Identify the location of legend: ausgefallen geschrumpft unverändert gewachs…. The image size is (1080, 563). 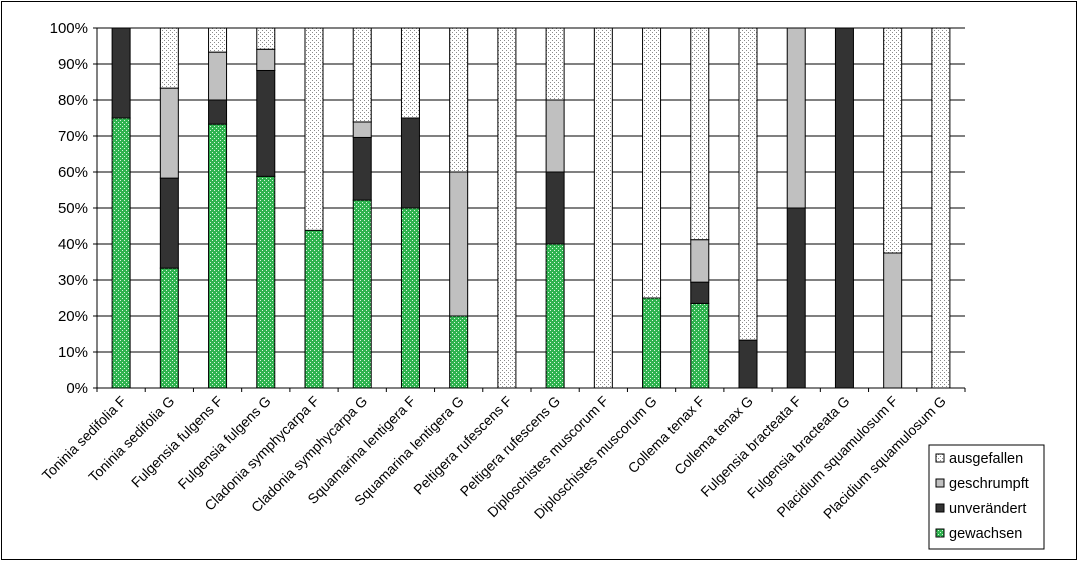
(986, 497).